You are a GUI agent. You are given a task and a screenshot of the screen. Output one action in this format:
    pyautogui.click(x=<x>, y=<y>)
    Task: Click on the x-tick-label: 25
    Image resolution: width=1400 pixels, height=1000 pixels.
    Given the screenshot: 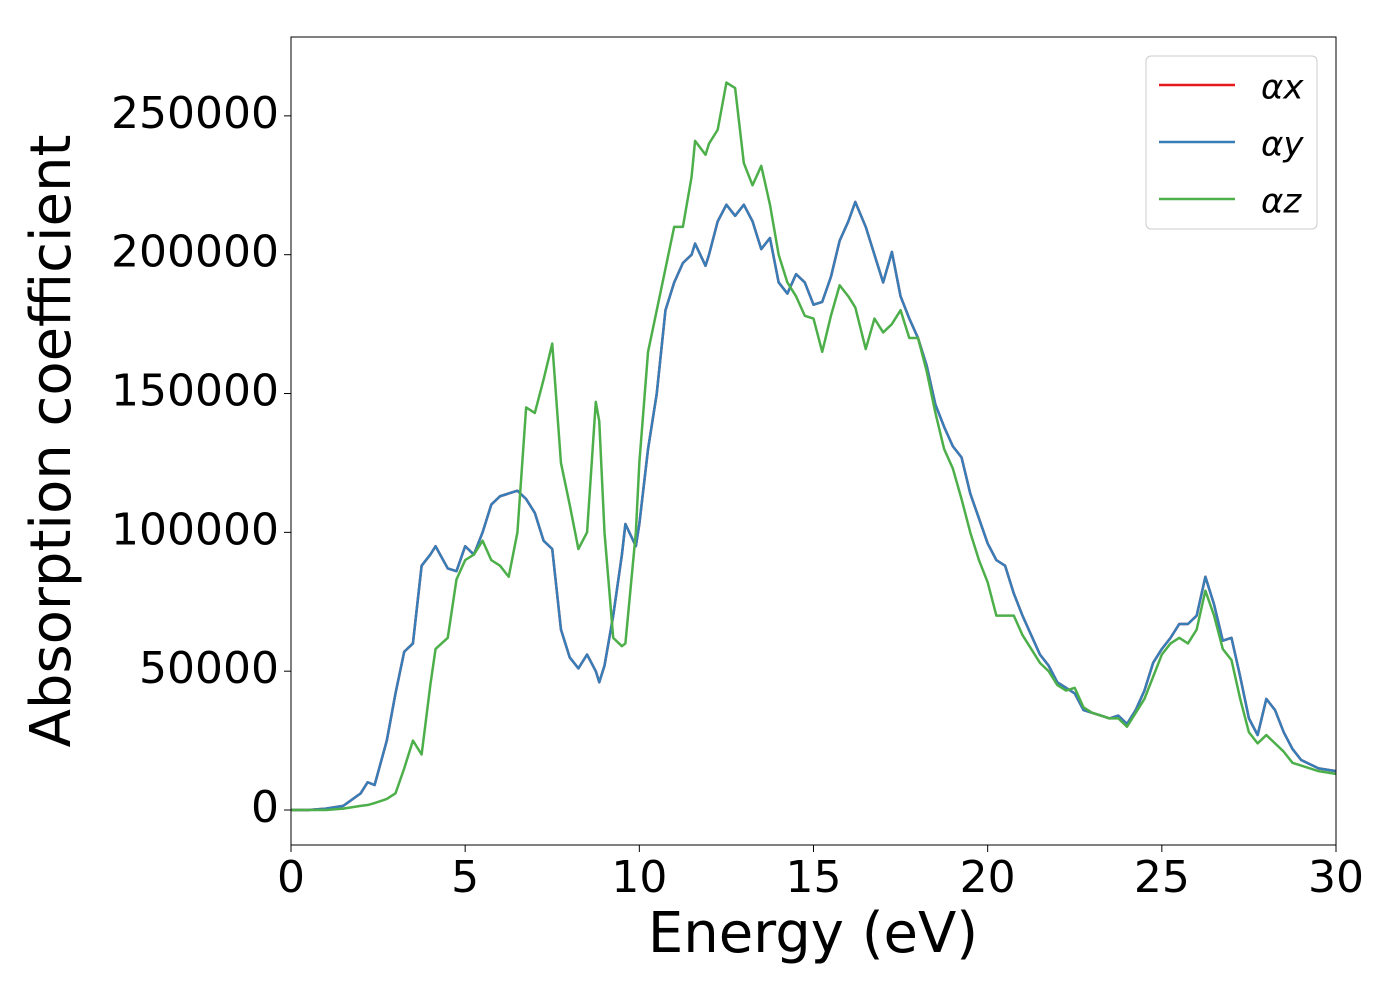 What is the action you would take?
    pyautogui.click(x=1162, y=877)
    